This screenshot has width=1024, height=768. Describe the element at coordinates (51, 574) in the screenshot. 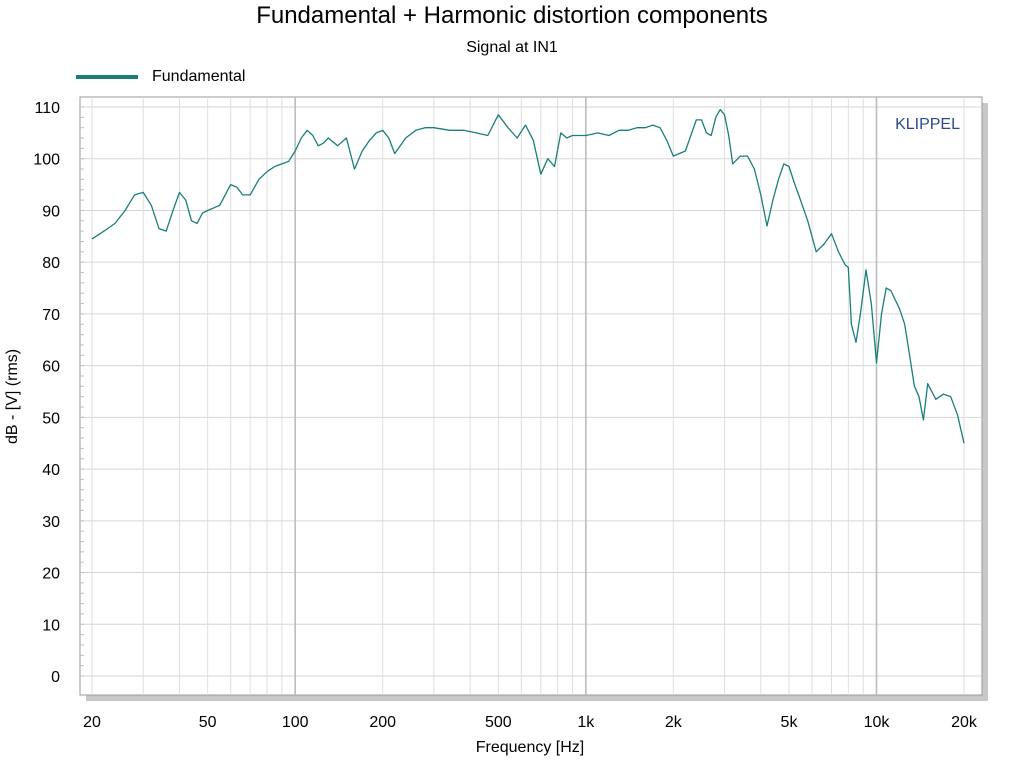

I see `y-tick-label-20: 20` at that location.